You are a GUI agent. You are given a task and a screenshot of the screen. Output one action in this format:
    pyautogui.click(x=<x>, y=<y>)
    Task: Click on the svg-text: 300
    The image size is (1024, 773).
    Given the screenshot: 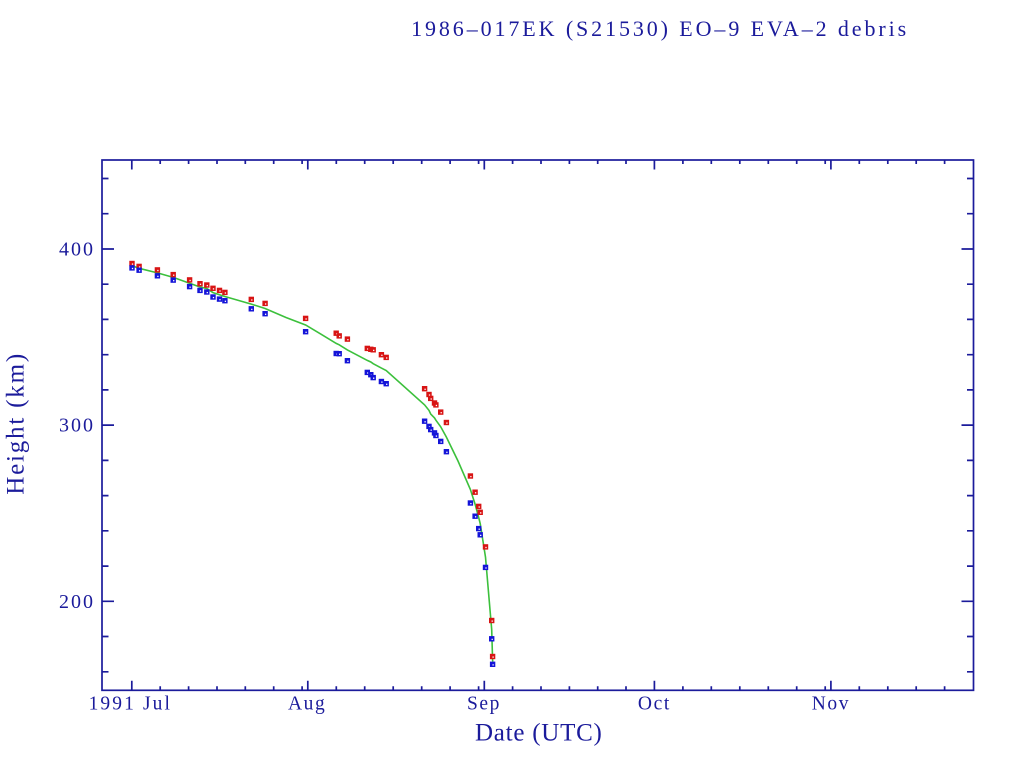 What is the action you would take?
    pyautogui.click(x=77, y=426)
    